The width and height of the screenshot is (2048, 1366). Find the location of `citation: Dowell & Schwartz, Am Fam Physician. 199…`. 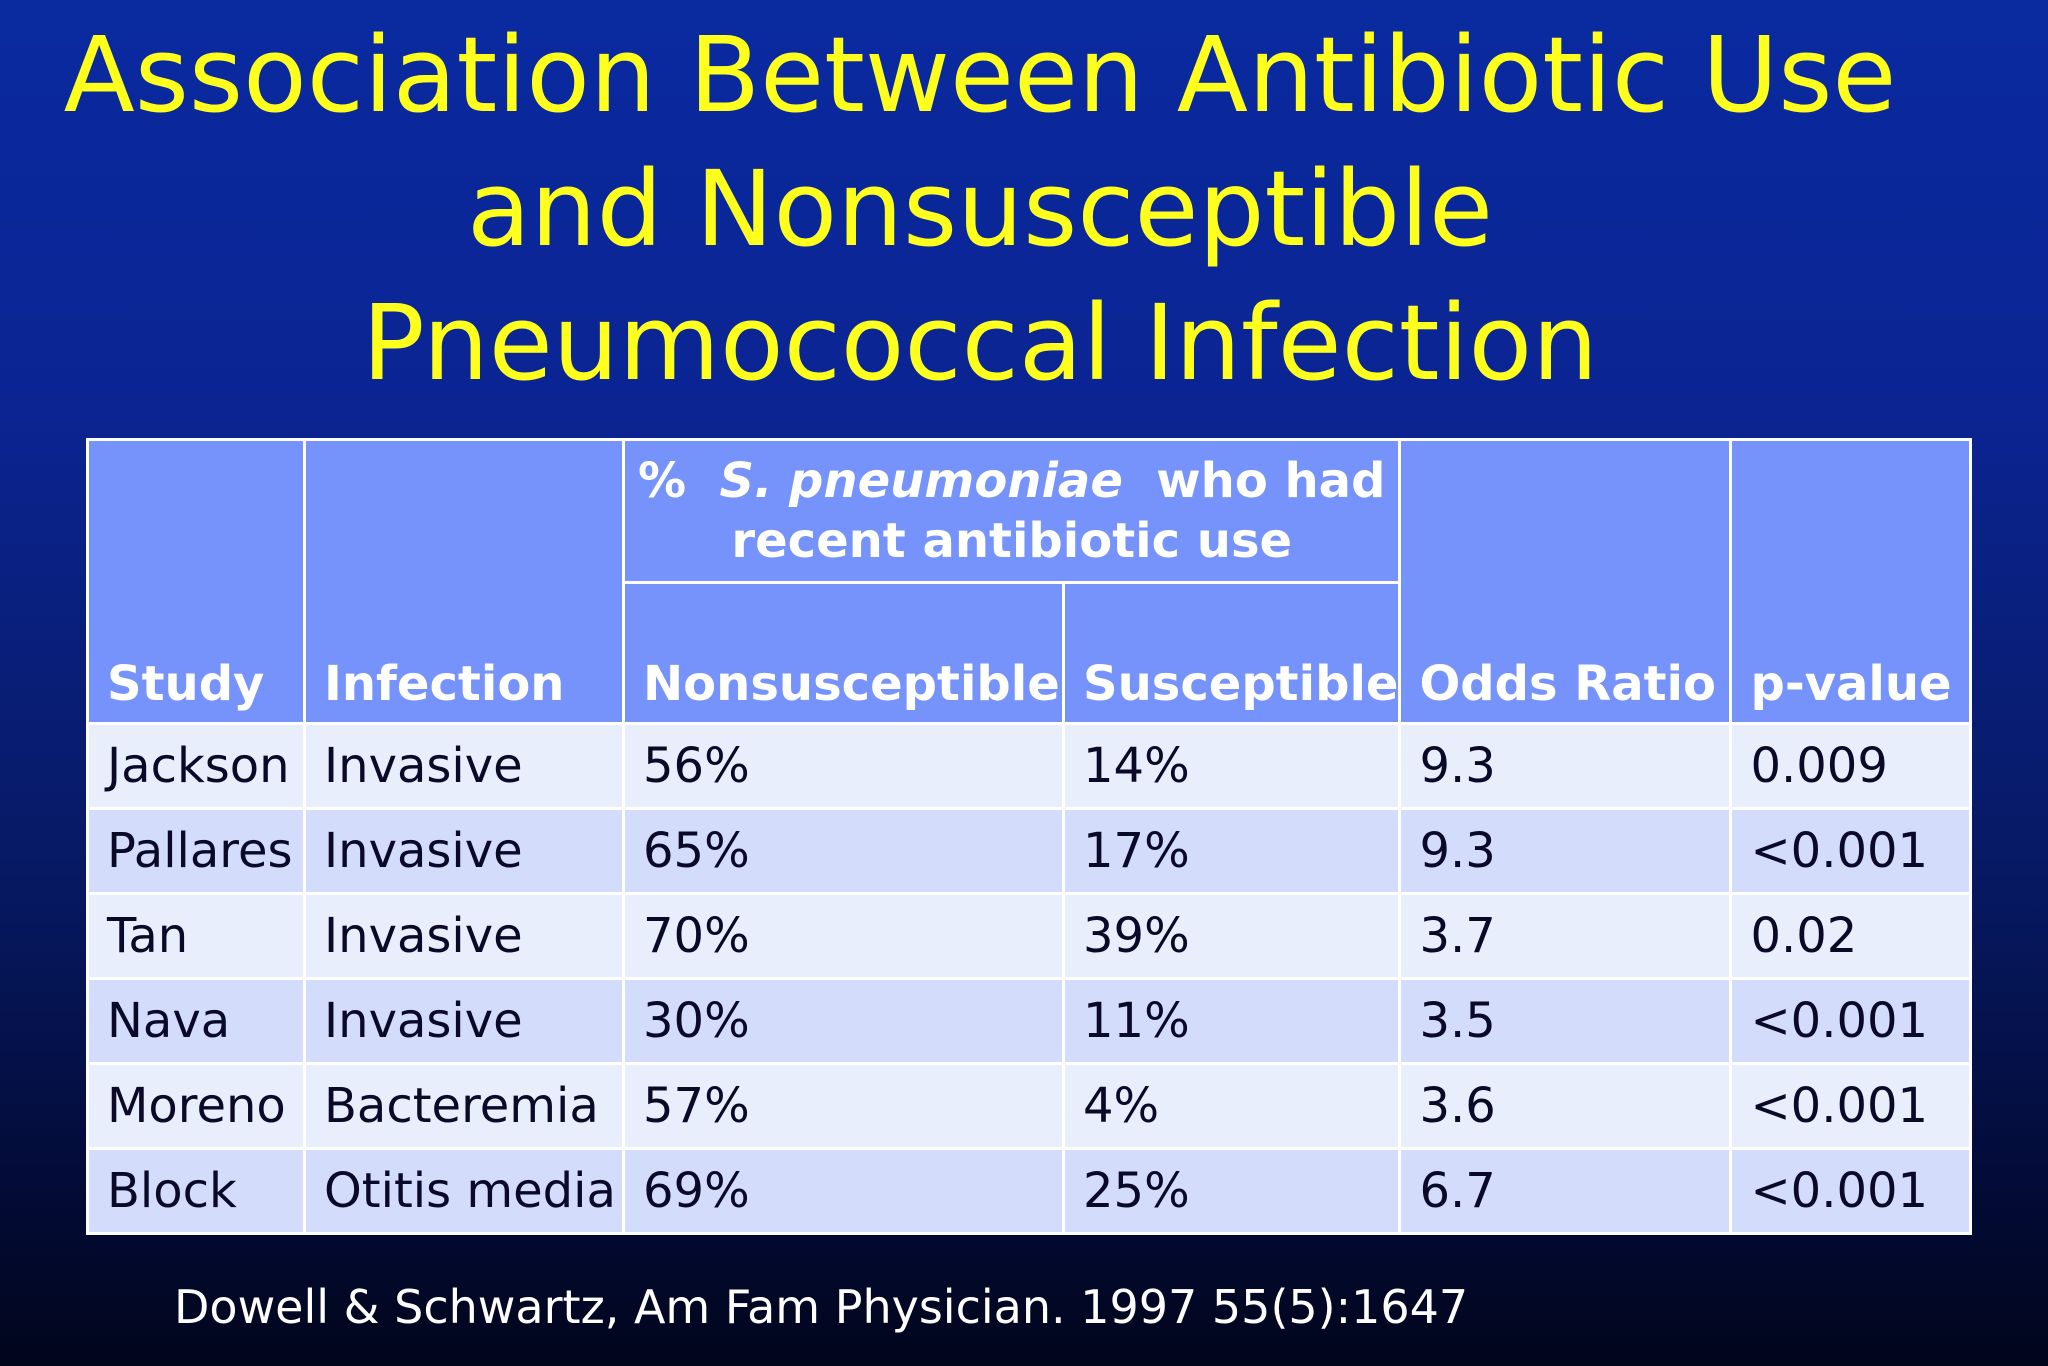

citation: Dowell & Schwartz, Am Fam Physician. 199… is located at coordinates (821, 1307).